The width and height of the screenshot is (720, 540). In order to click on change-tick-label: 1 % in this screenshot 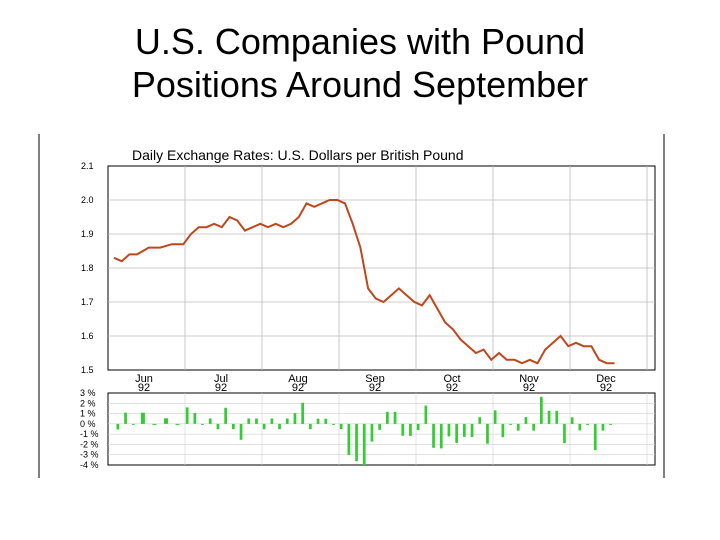, I will do `click(88, 414)`.